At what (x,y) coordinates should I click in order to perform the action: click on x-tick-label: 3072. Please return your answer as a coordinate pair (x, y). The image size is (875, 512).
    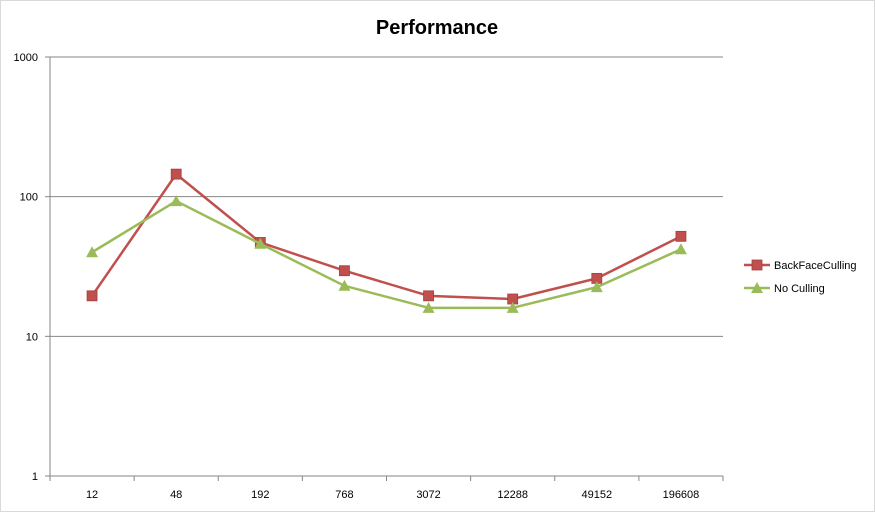
    Looking at the image, I should click on (428, 495).